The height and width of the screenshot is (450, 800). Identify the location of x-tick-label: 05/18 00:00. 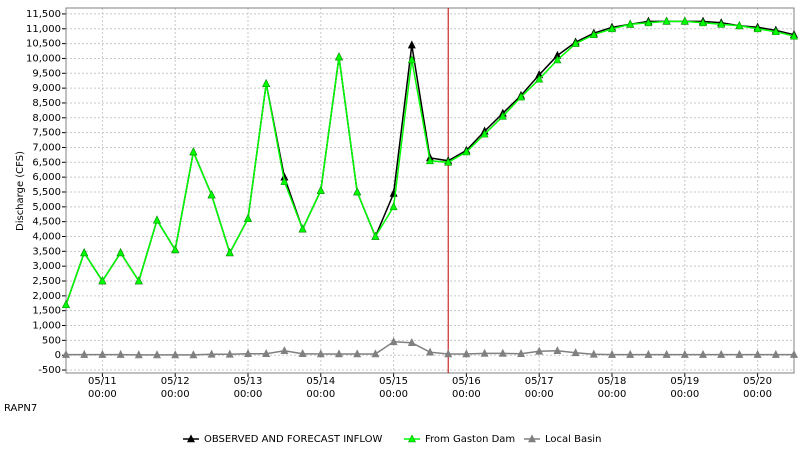
(612, 388).